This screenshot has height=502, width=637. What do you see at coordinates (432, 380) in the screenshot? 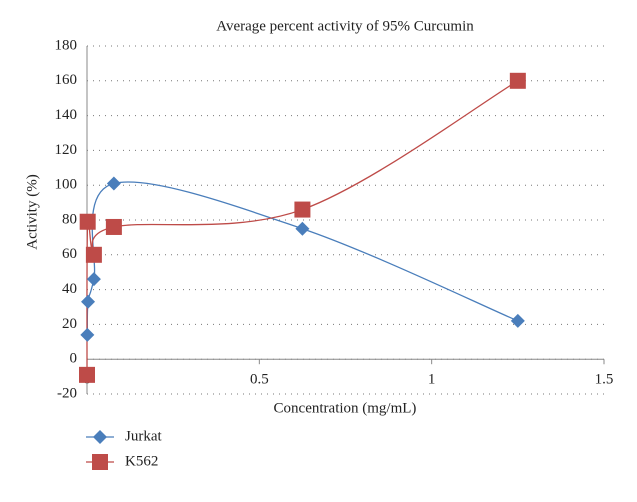
I see `x-tick-label: 1` at bounding box center [432, 380].